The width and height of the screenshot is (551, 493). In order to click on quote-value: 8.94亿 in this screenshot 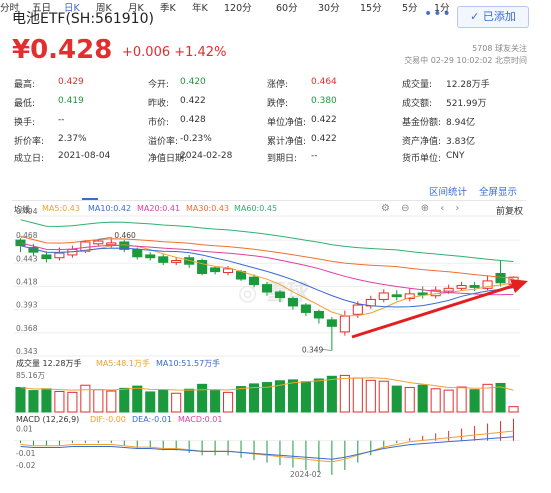, I will do `click(461, 123)`.